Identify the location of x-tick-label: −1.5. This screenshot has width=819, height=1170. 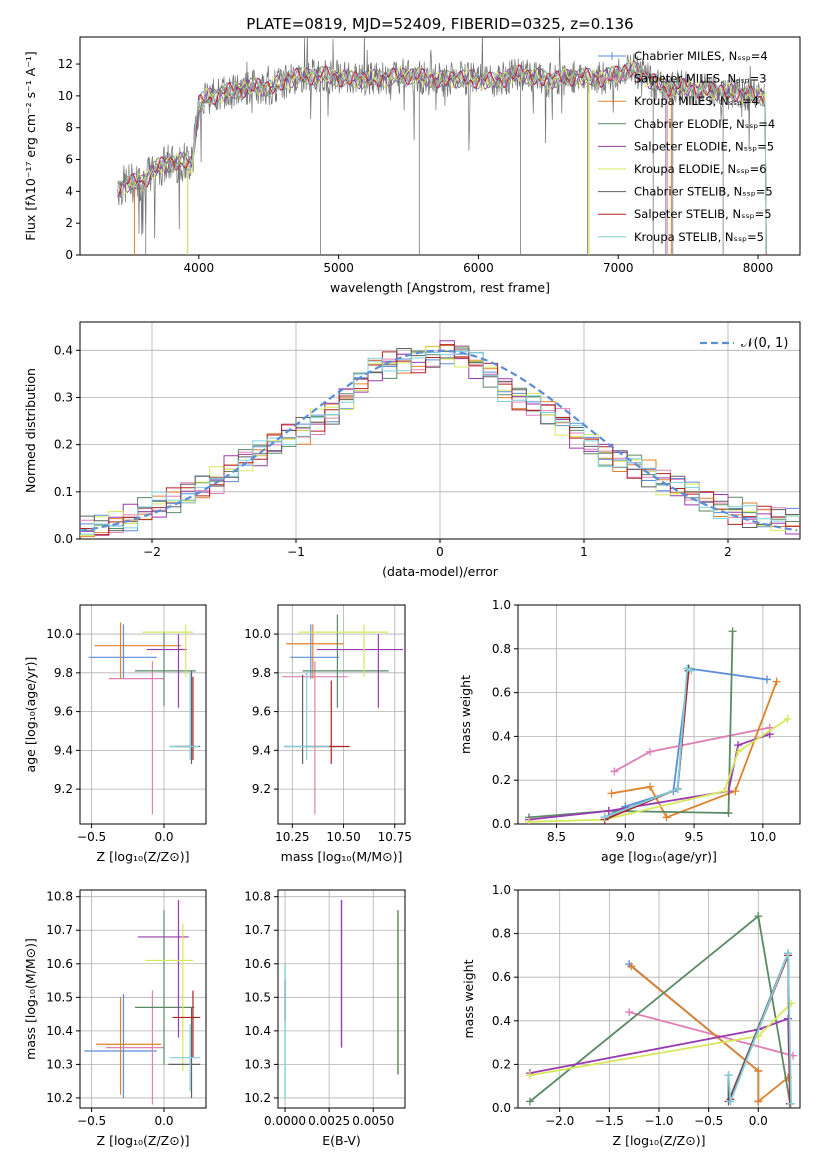
(609, 1121).